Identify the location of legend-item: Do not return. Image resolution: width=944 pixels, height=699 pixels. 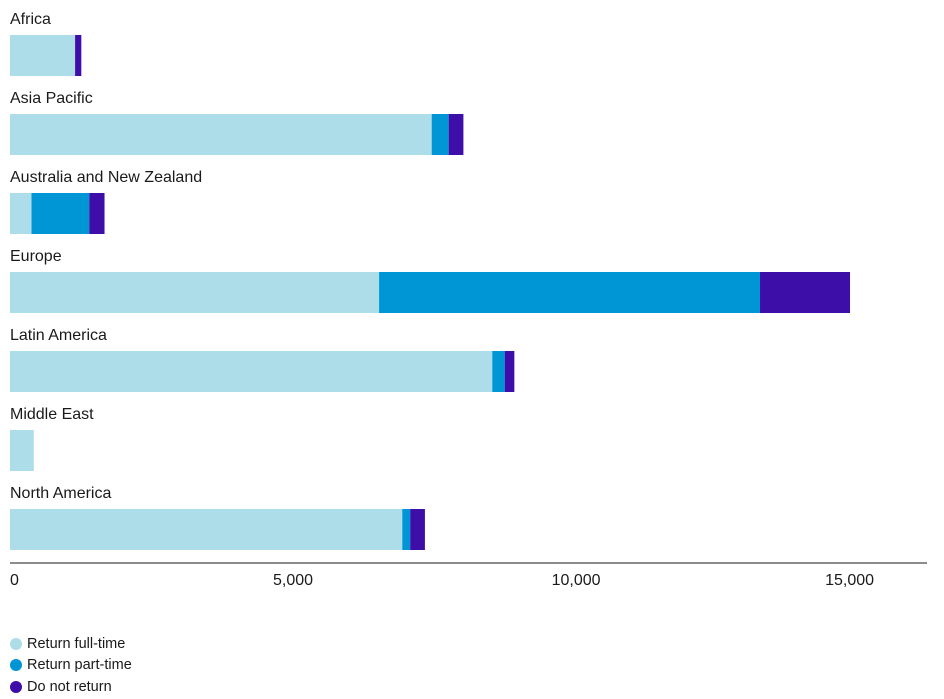
(71, 687).